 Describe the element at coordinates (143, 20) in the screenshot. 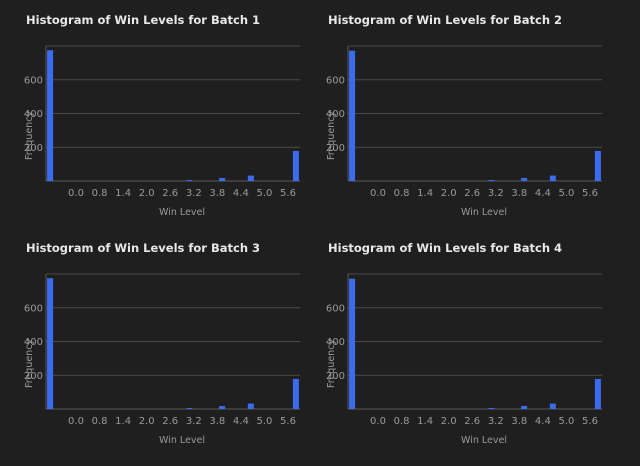

I see `chart-title: Histogram of Win Levels for Batch 1` at that location.